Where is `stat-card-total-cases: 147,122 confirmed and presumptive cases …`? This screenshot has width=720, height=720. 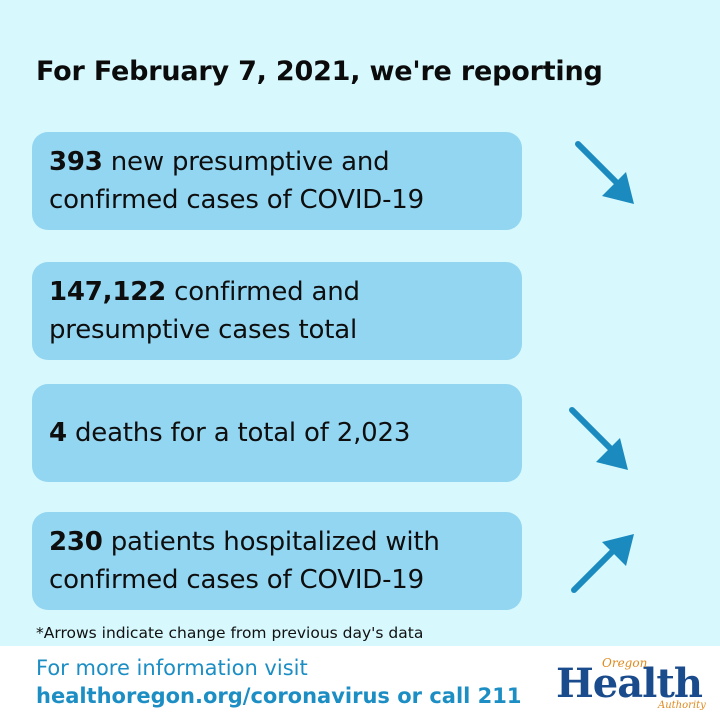
stat-card-total-cases: 147,122 confirmed and presumptive cases … is located at coordinates (277, 311).